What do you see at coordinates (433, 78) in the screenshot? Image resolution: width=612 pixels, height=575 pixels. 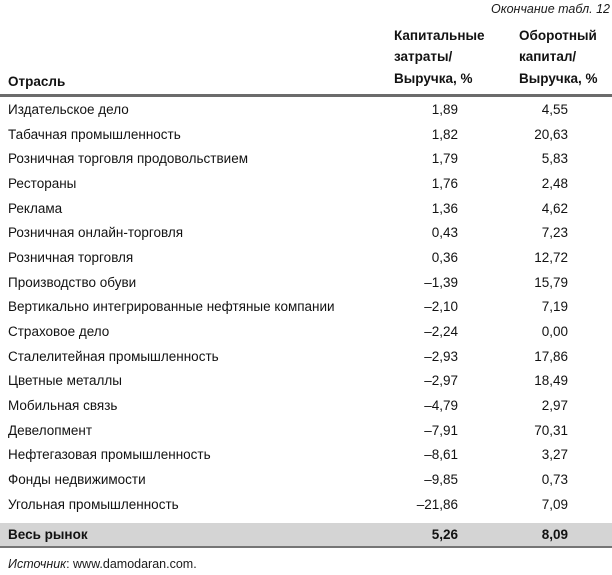 I see `column-header-capex-line3: Выручка, %` at bounding box center [433, 78].